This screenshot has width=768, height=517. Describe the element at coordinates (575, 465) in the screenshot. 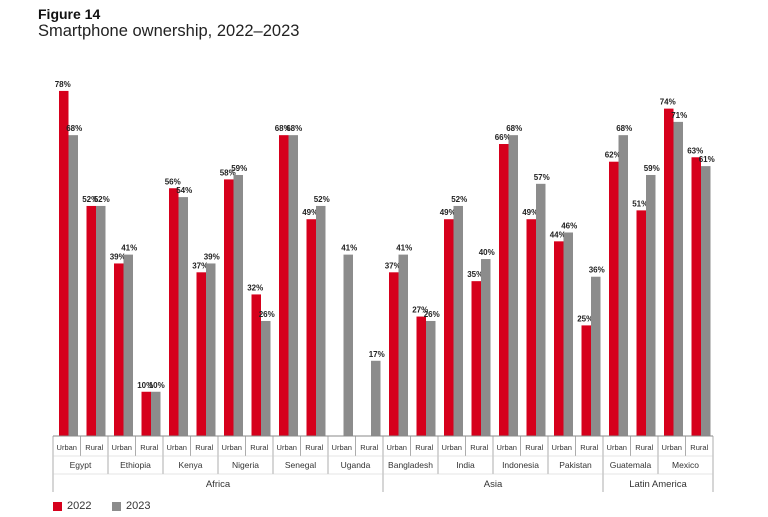

I see `country-label: Pakistan` at that location.